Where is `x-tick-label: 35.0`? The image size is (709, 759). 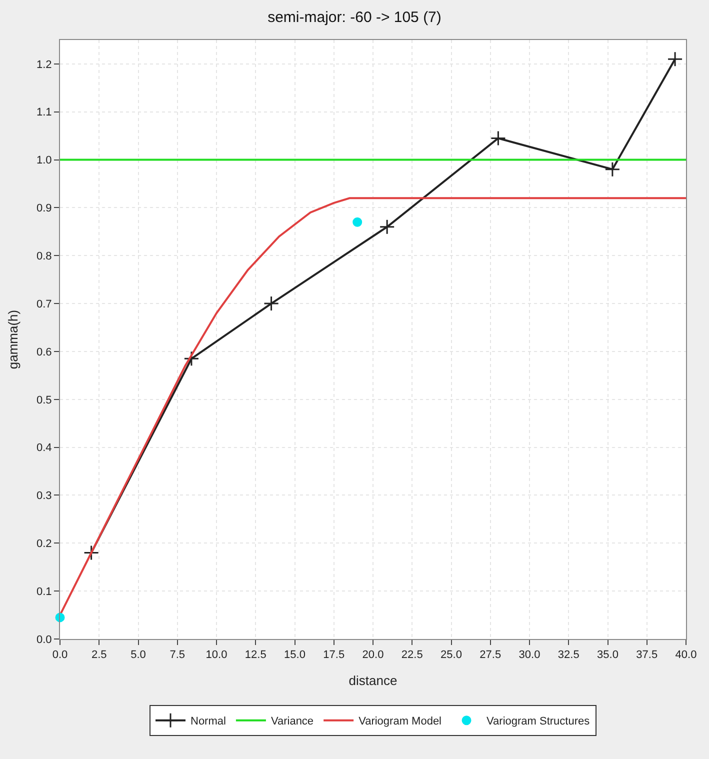 x-tick-label: 35.0 is located at coordinates (607, 655).